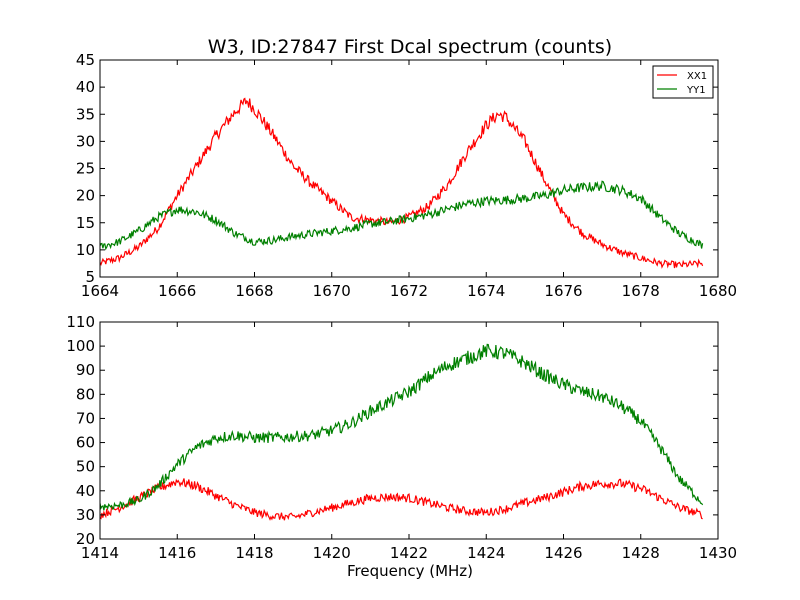 The width and height of the screenshot is (800, 600). I want to click on top-y-tick-label: 30, so click(85, 141).